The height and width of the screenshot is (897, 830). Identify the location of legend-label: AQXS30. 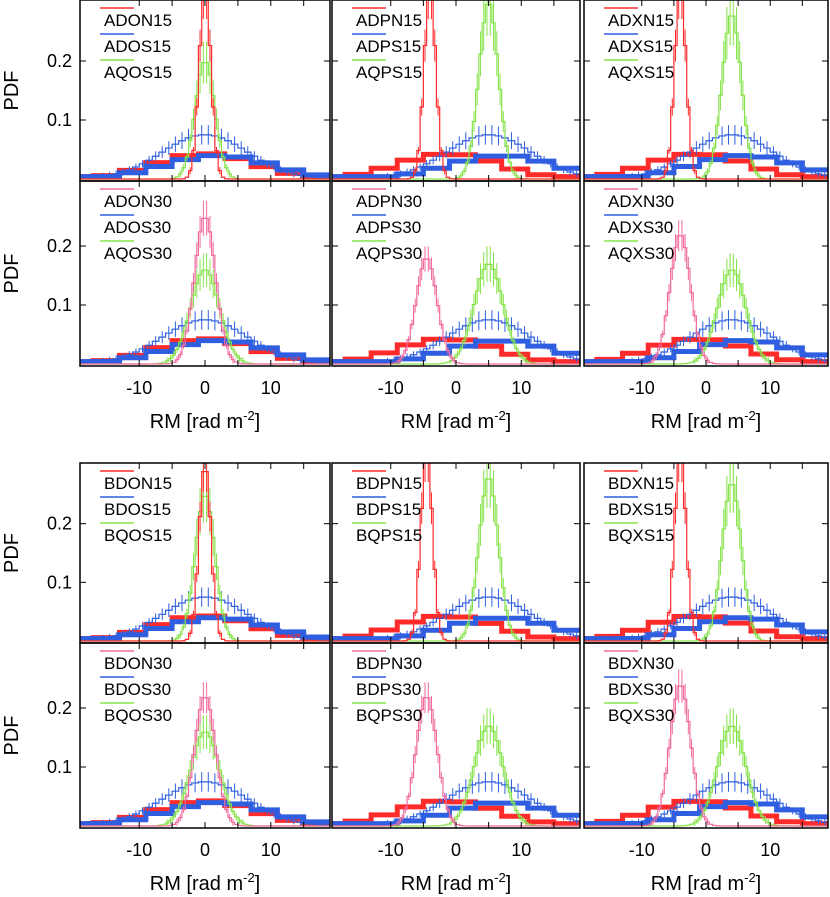
(641, 253).